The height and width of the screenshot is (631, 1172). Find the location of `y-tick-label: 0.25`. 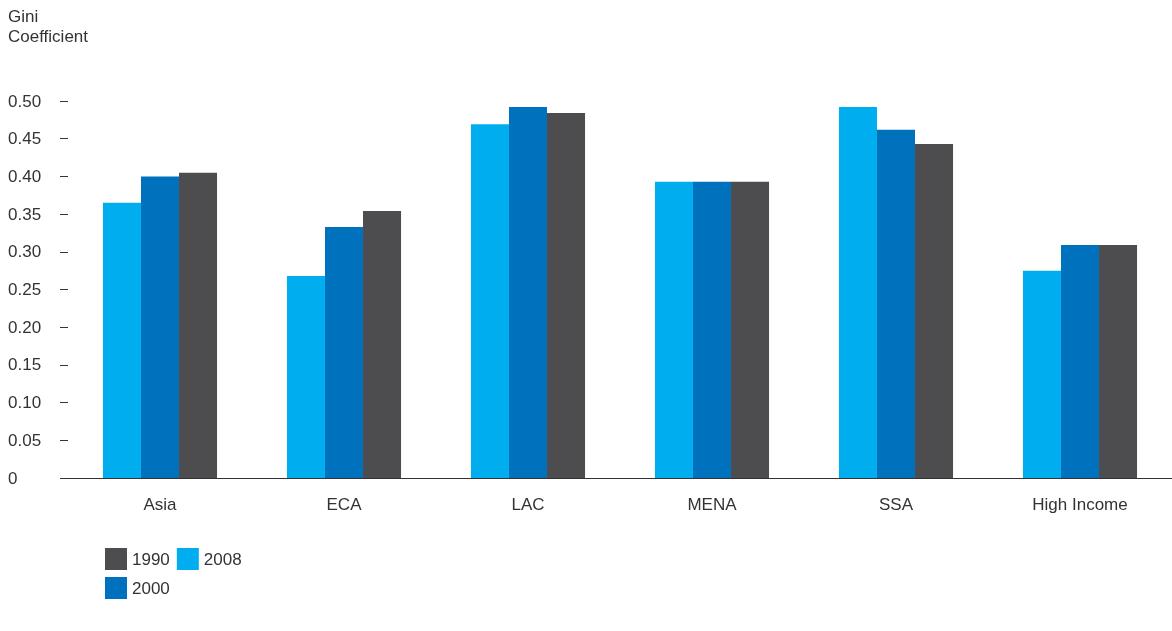

y-tick-label: 0.25 is located at coordinates (25, 289).